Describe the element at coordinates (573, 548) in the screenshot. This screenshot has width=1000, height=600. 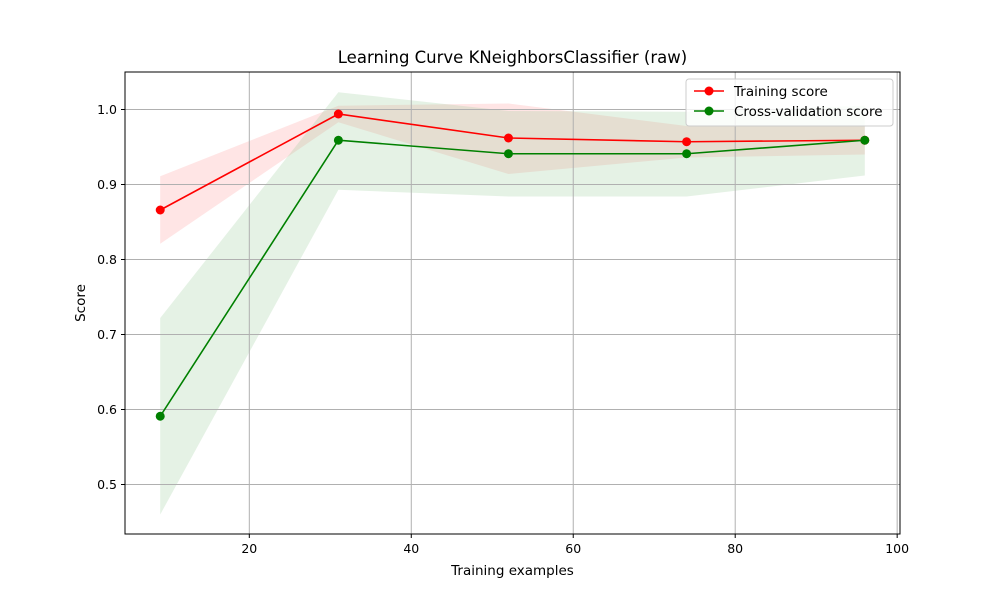
I see `x-tick-label-2: 60` at that location.